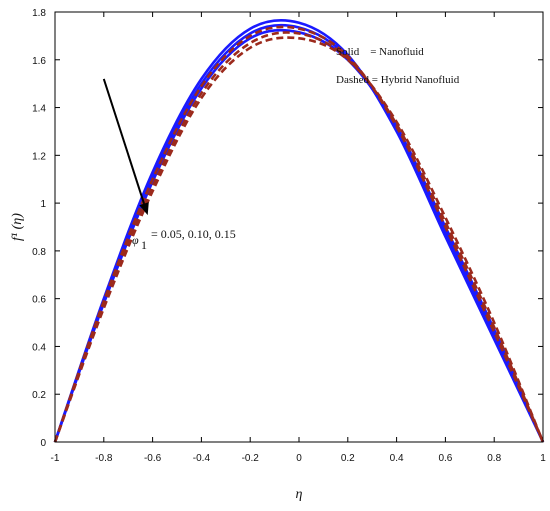  Describe the element at coordinates (39, 347) in the screenshot. I see `y-tick-label: 0.4` at that location.